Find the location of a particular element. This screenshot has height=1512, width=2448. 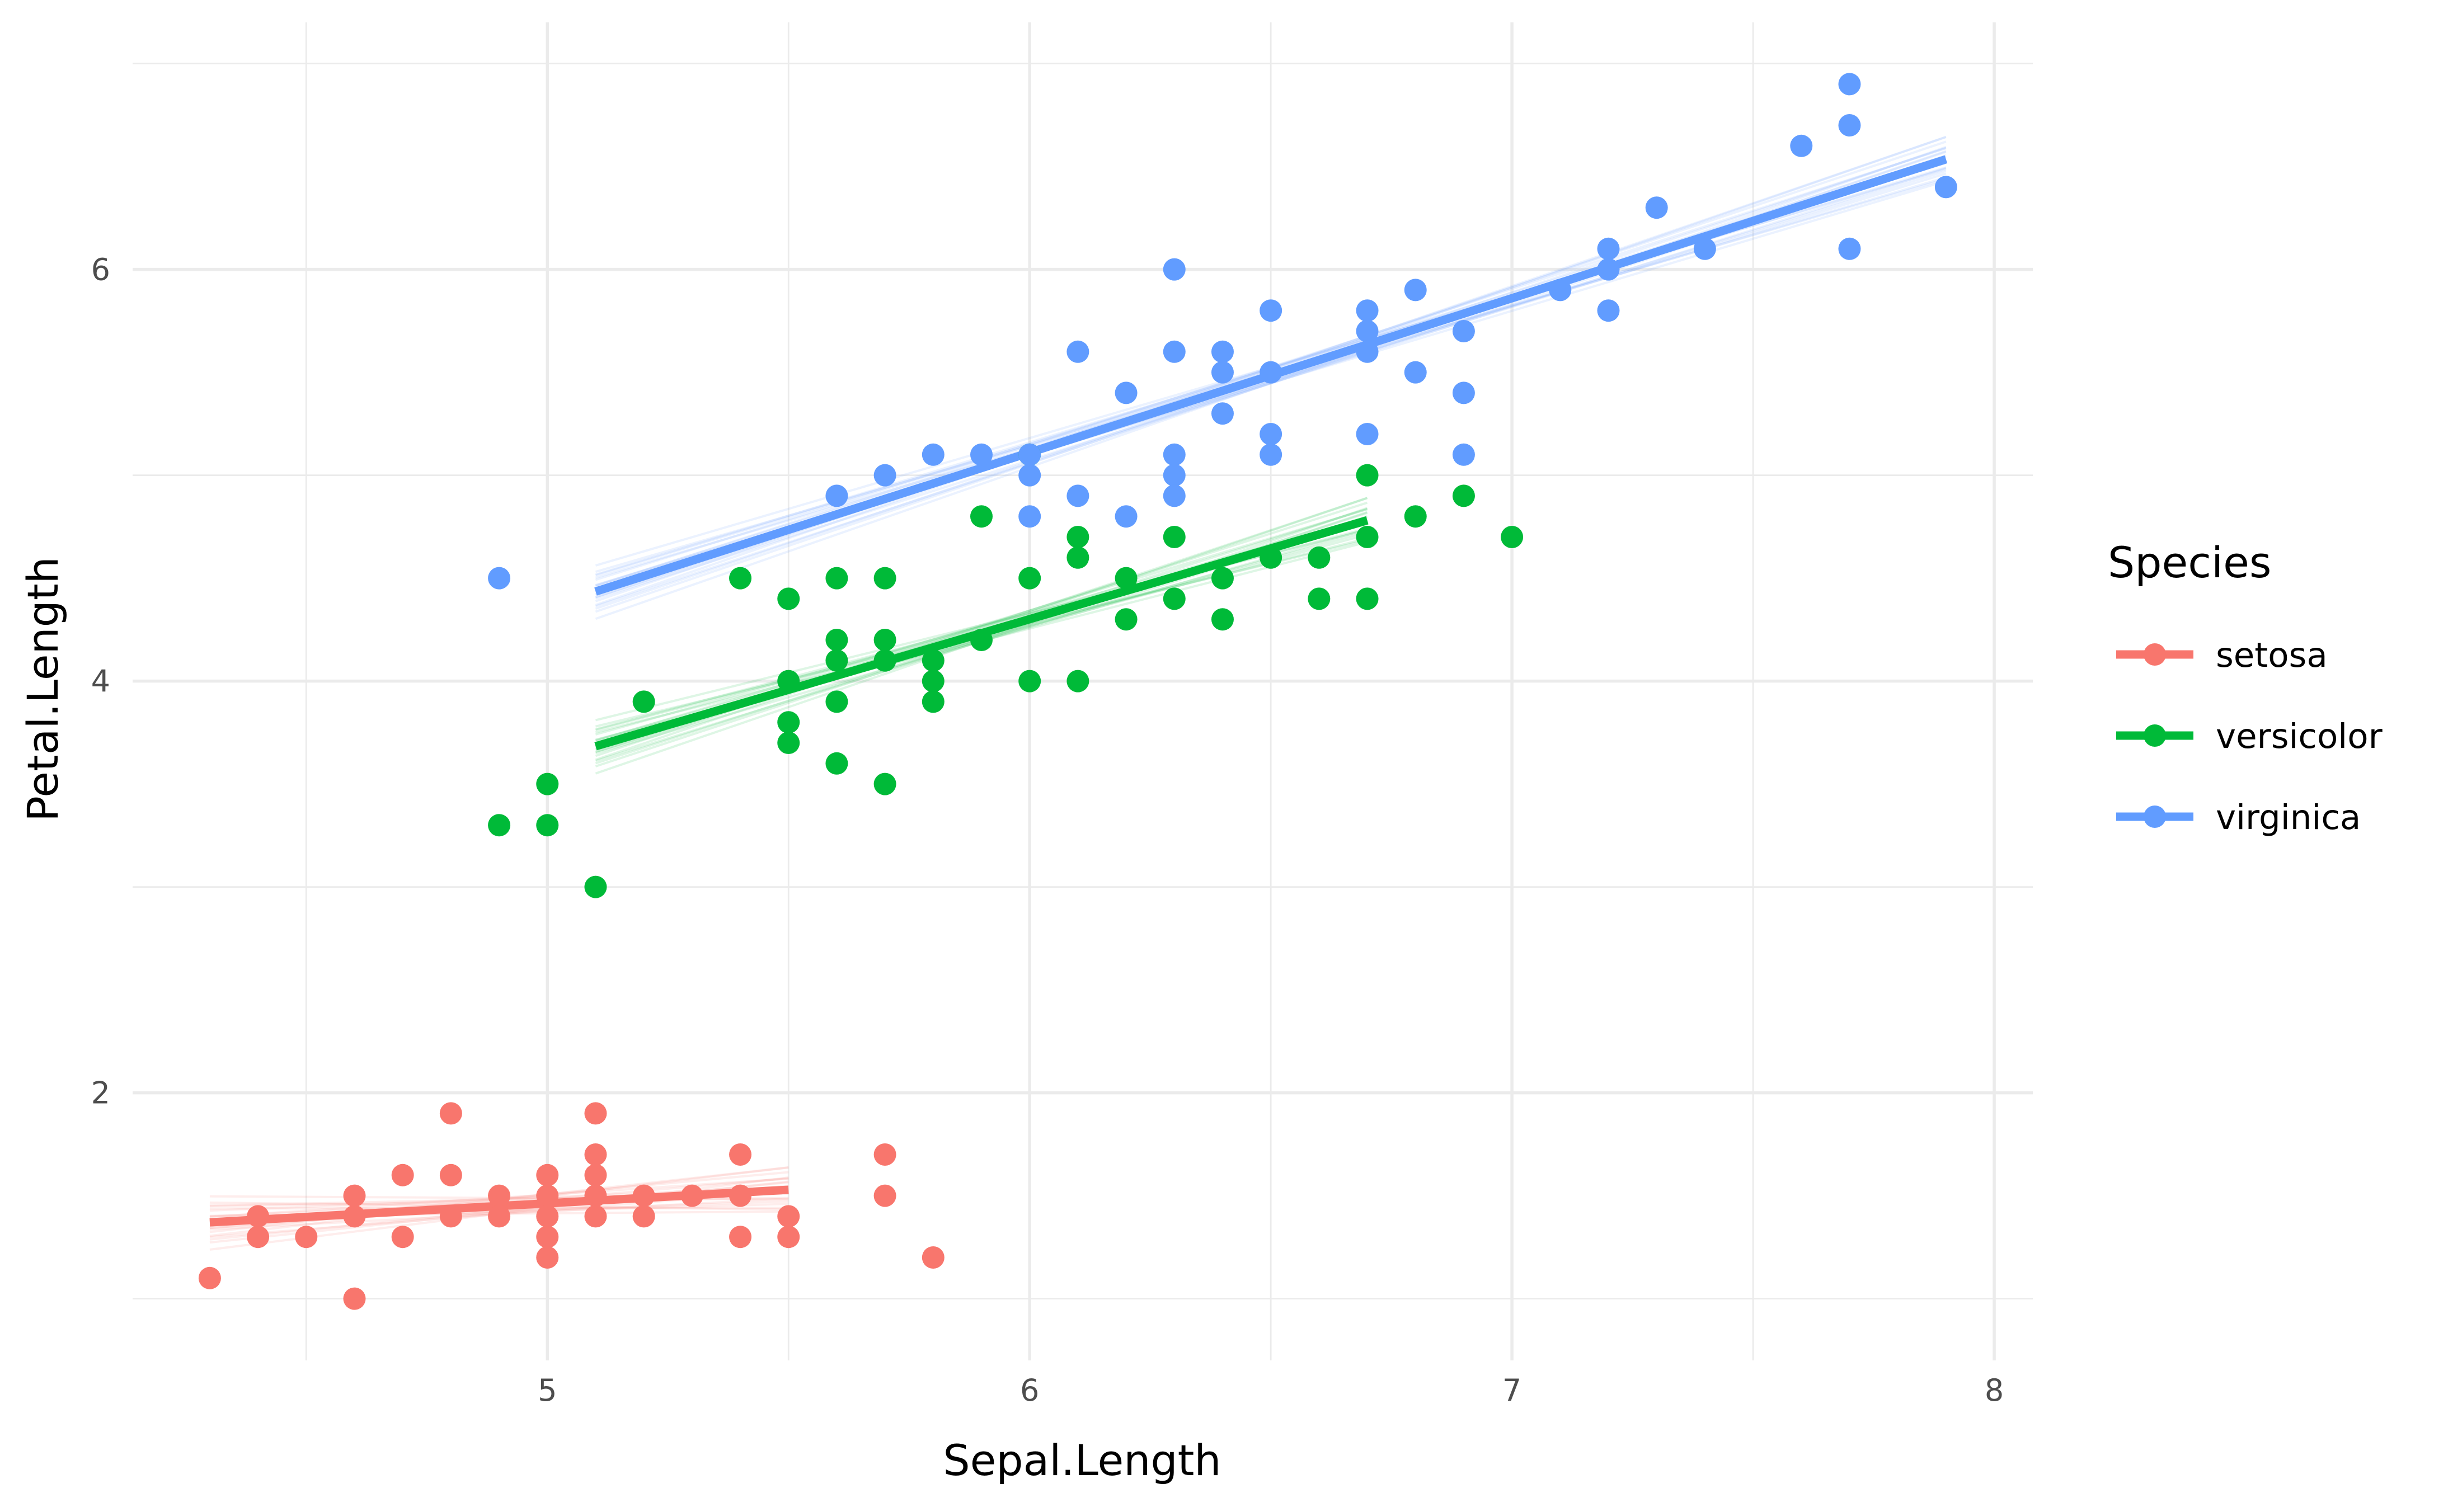

legend-label: virginica is located at coordinates (2288, 818).